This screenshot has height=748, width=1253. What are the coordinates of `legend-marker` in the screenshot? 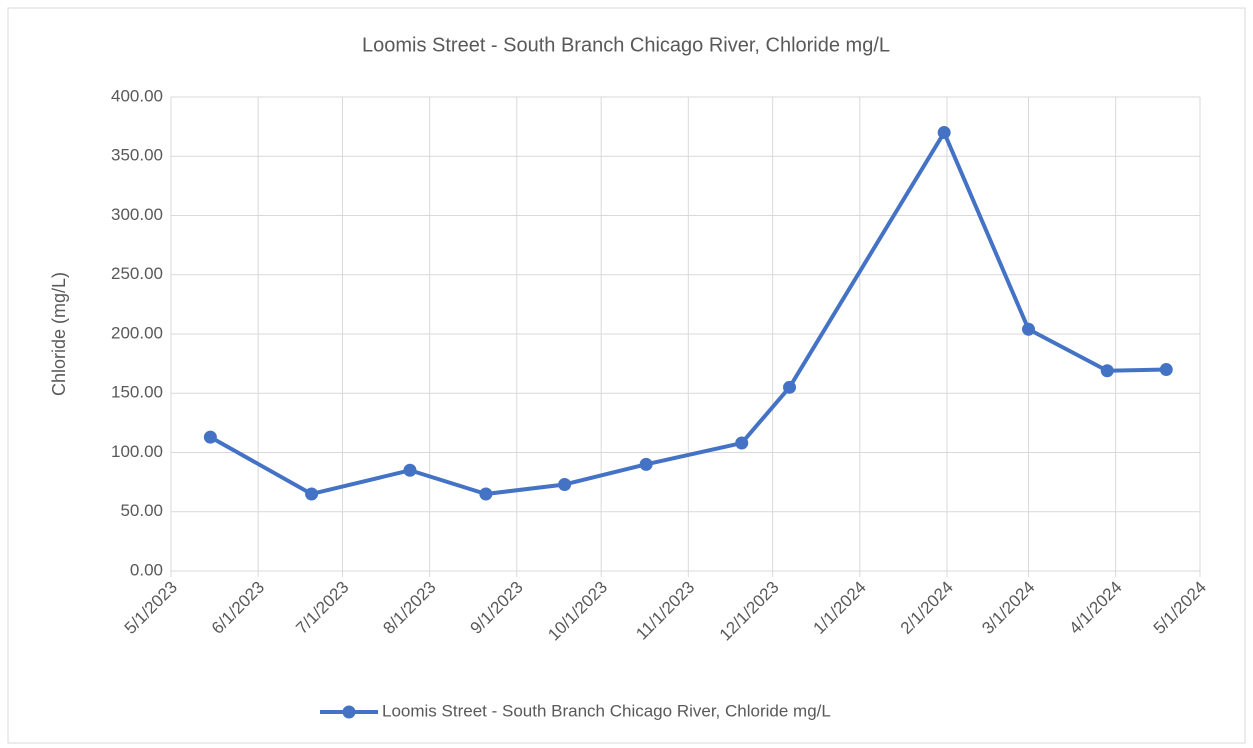 It's located at (349, 712).